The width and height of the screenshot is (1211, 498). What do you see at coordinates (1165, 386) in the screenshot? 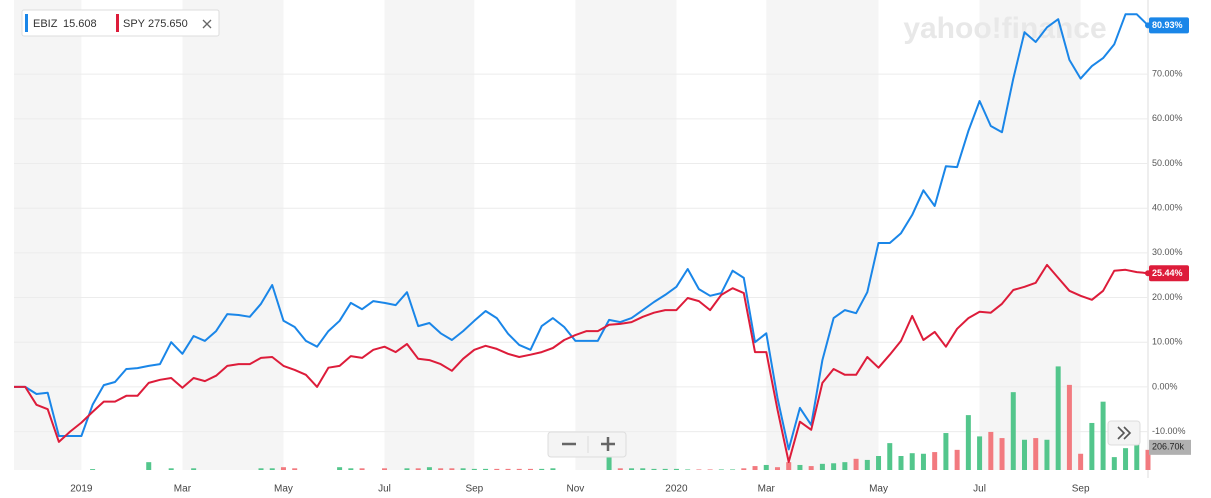
I see `y-tick-label: 0.00%` at bounding box center [1165, 386].